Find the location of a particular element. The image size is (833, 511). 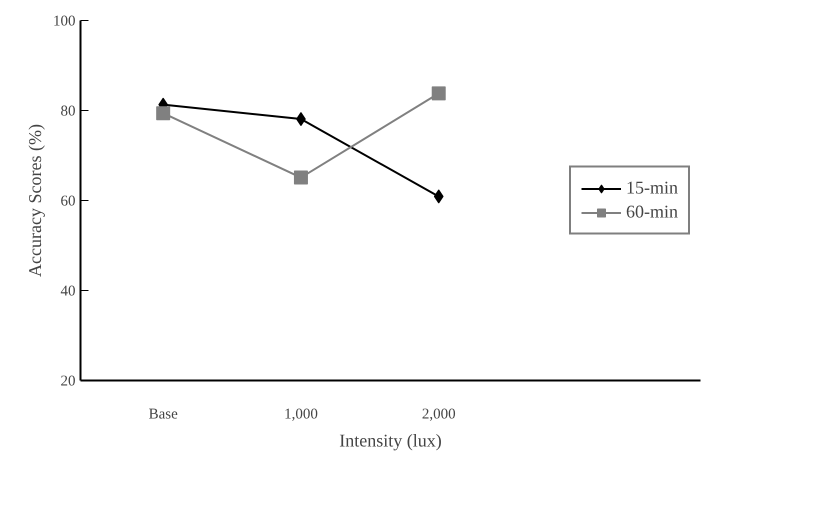

y-axis-title: Accuracy Scores (%) is located at coordinates (35, 200).